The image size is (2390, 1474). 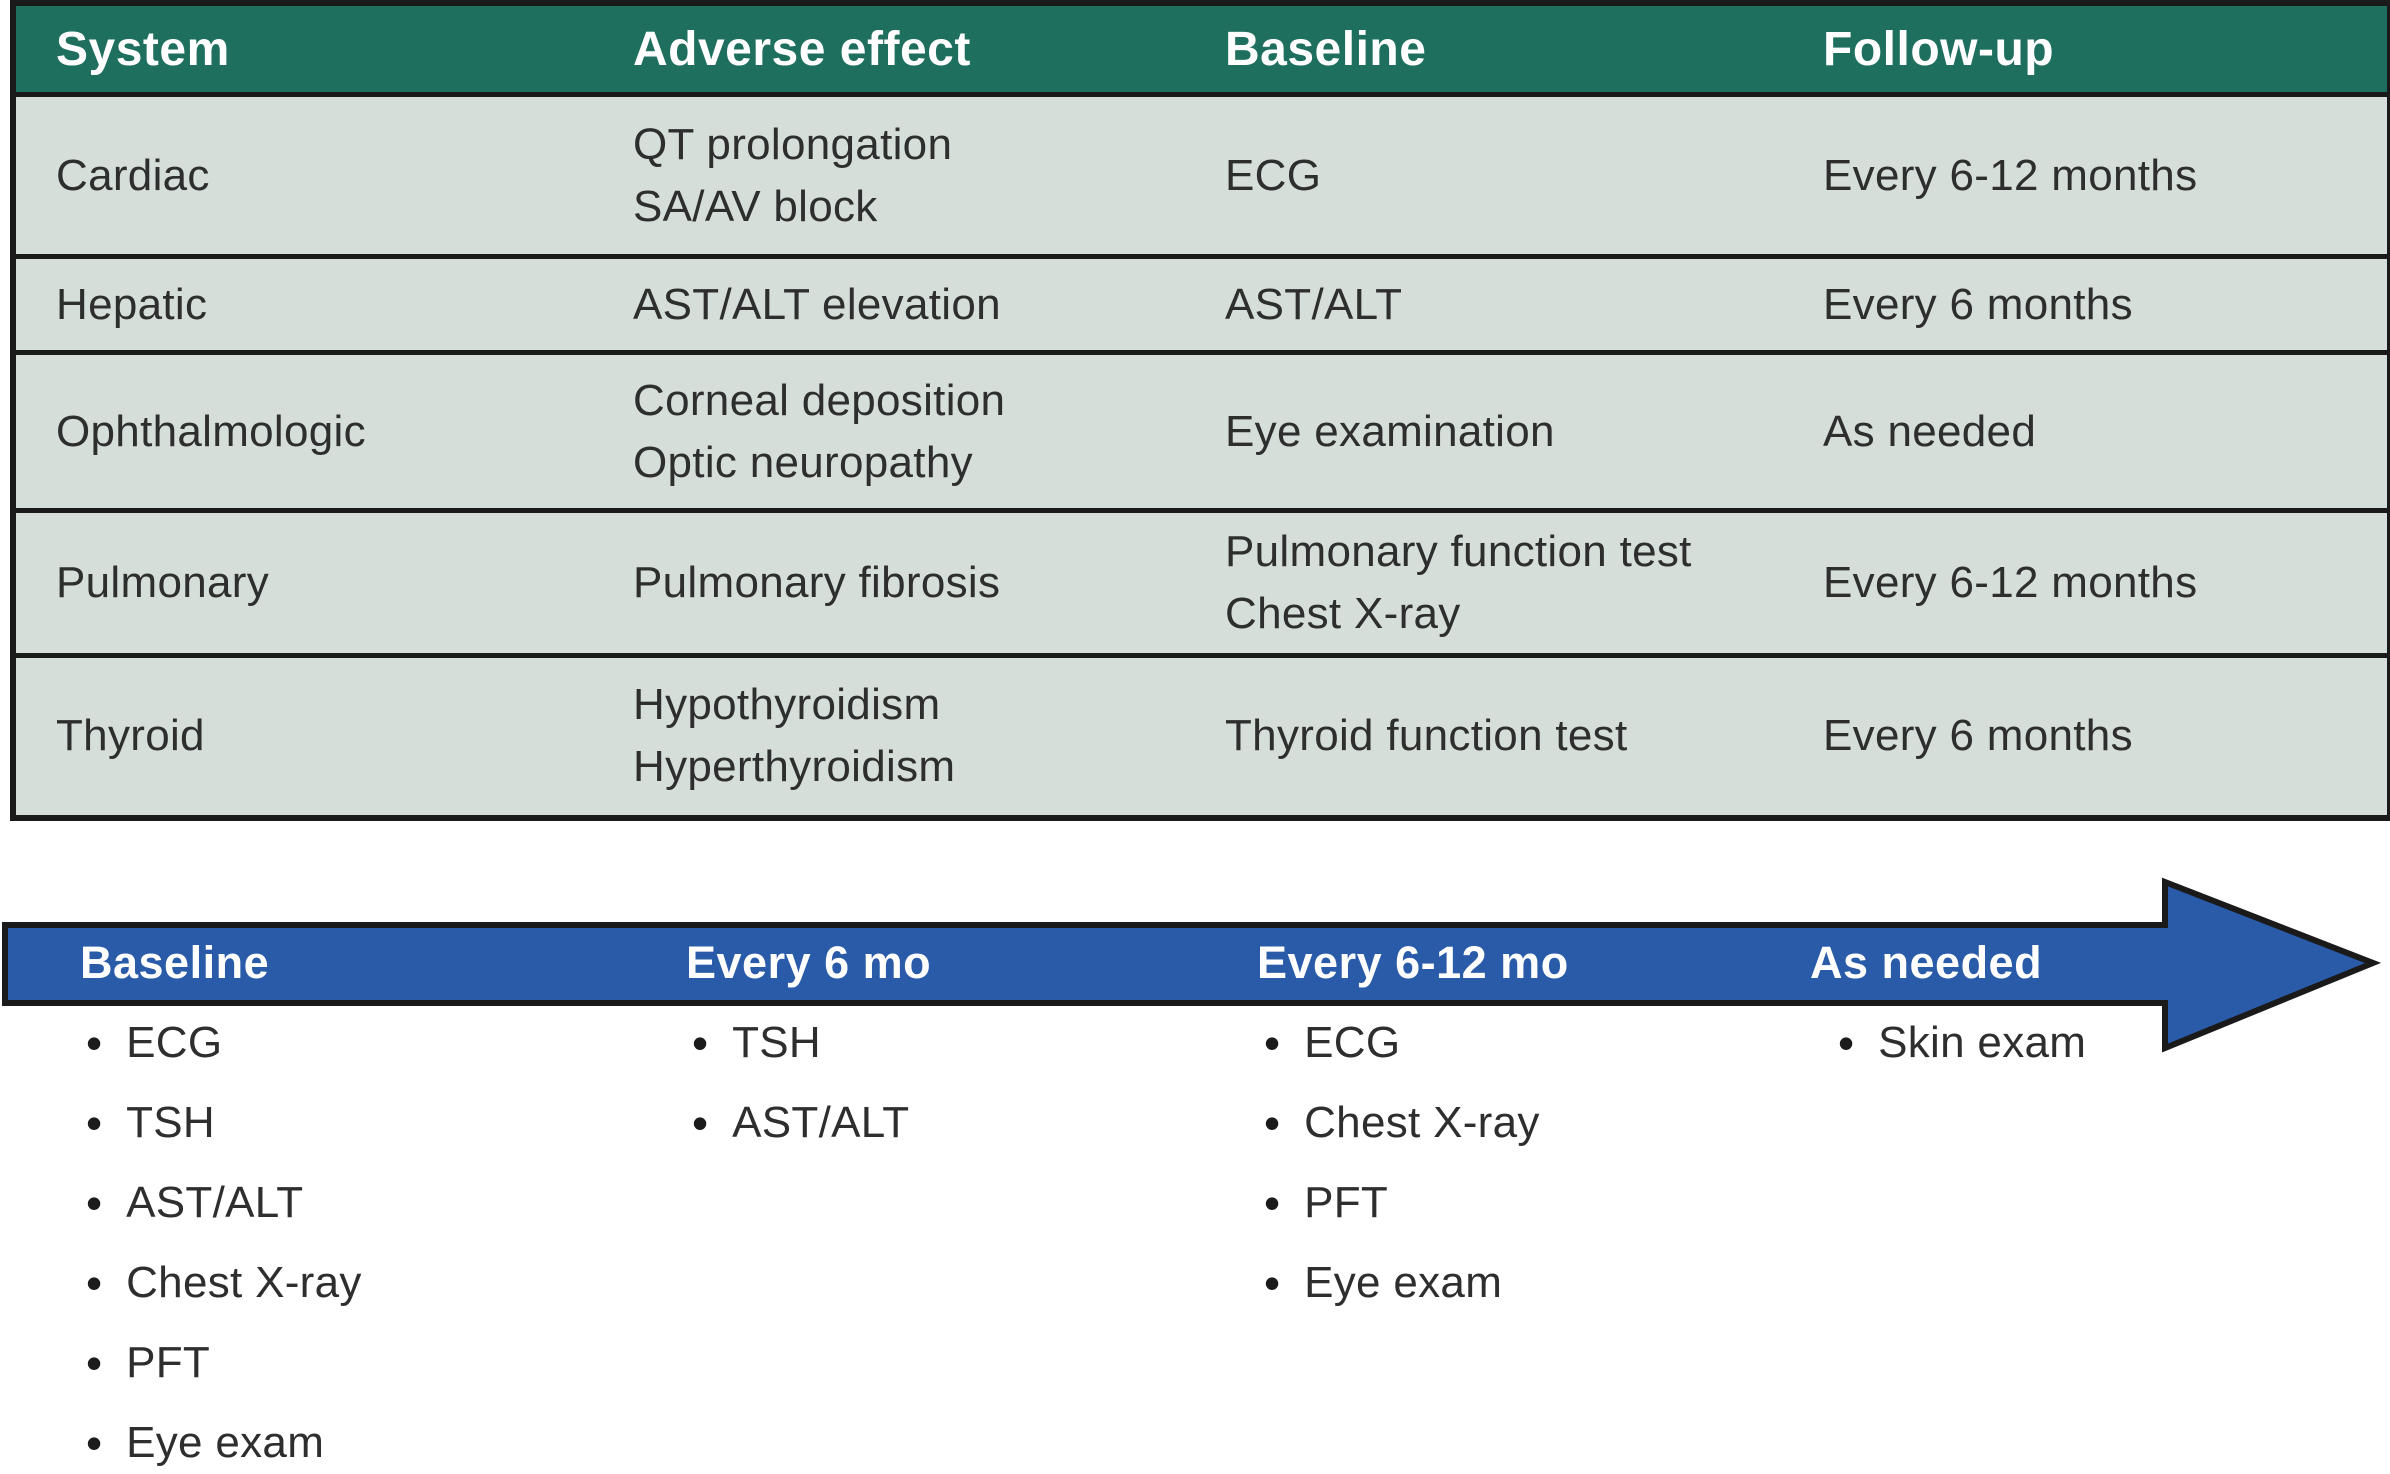 I want to click on asneeded-item-list: • Skin exam, so click(x=1962, y=1043).